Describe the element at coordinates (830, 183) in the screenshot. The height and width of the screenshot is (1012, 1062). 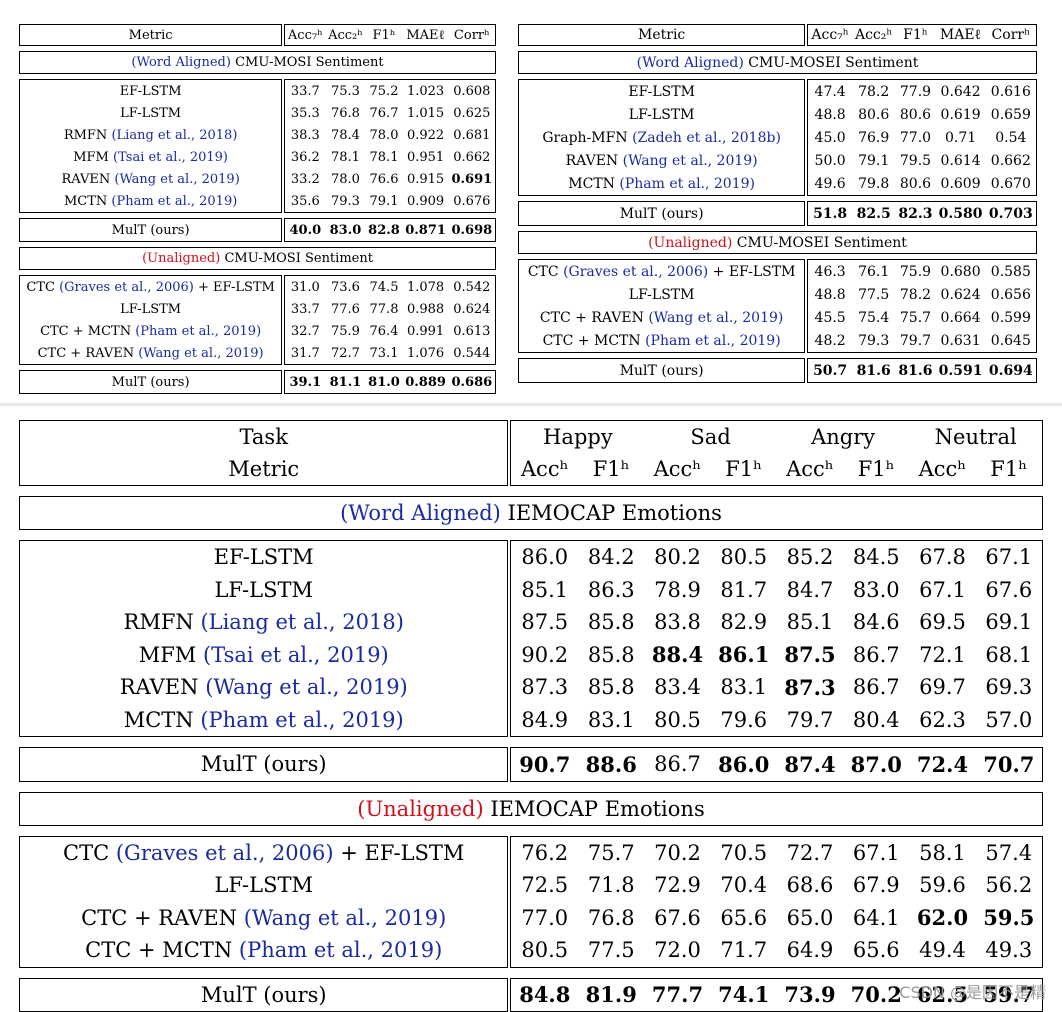
I see `value-cell: 49.6` at that location.